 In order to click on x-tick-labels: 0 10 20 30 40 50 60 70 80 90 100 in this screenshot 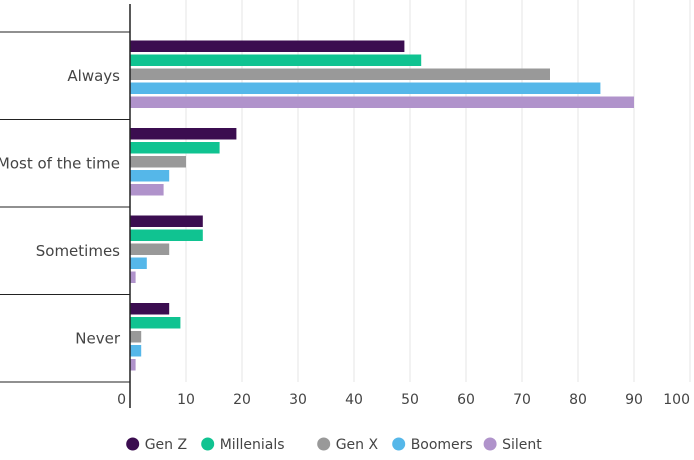, I will do `click(403, 400)`.